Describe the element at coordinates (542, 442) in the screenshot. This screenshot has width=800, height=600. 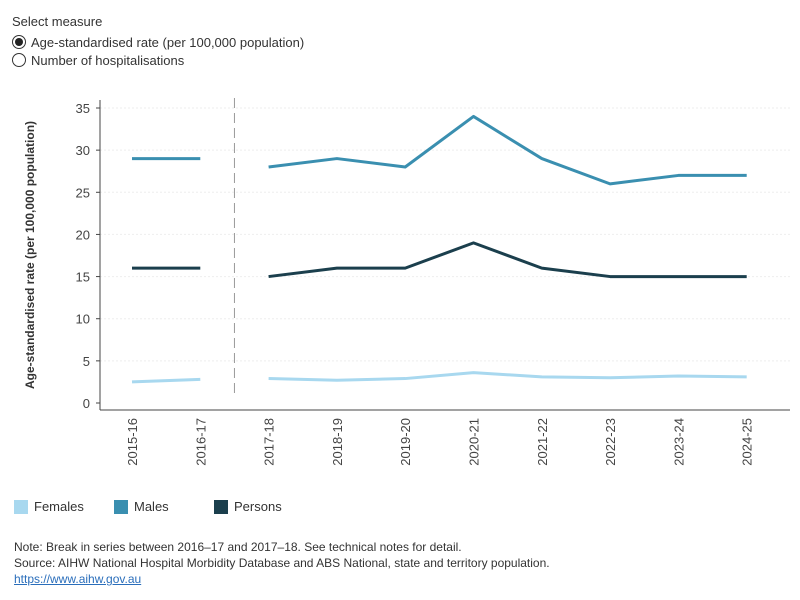
I see `x-tick-label: 2021-22` at that location.